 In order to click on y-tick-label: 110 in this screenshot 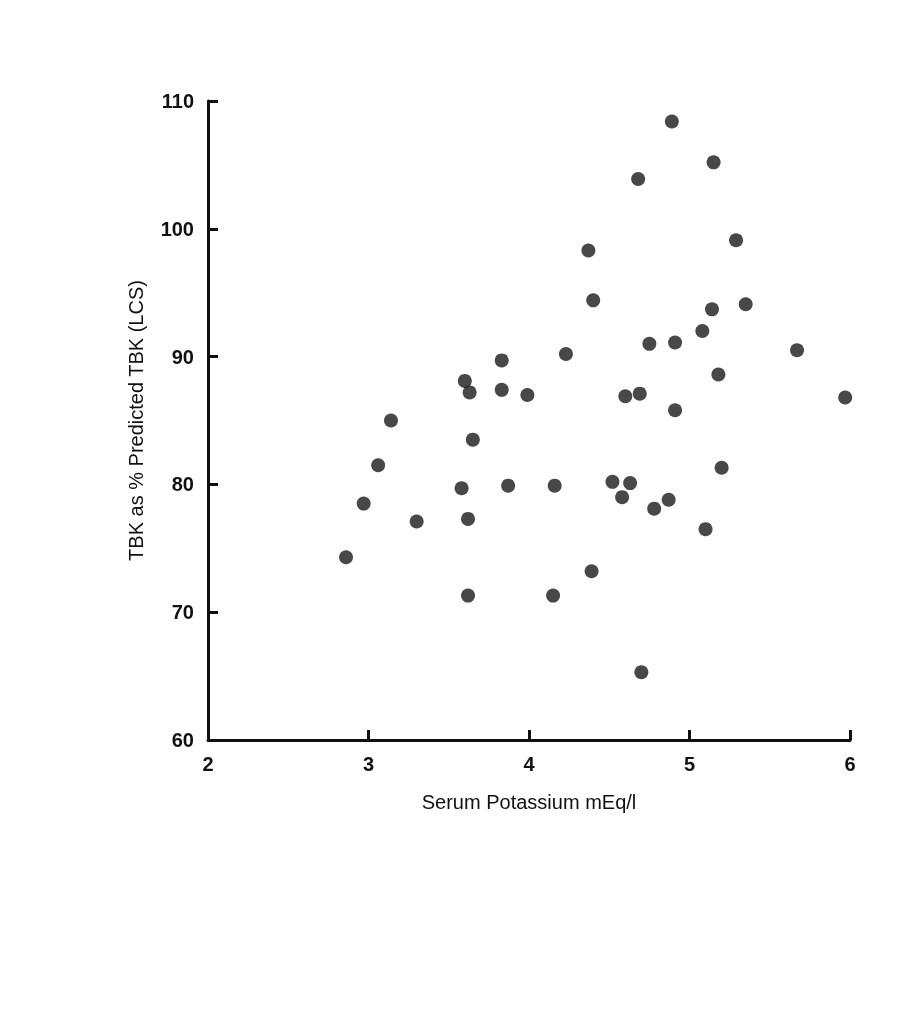, I will do `click(177, 101)`.